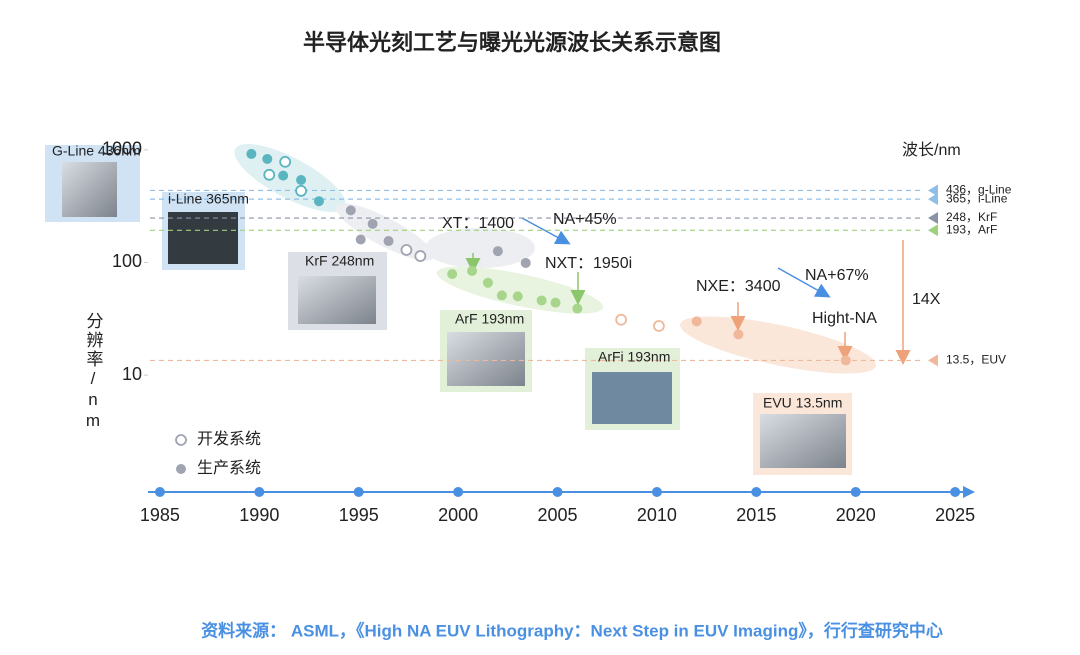  I want to click on y-tick-label: 100, so click(127, 261).